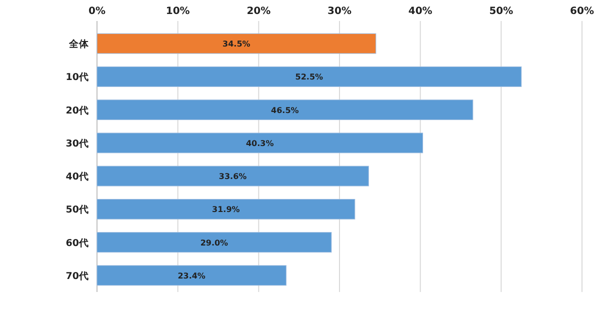  I want to click on y-tick-label: 40代, so click(77, 176).